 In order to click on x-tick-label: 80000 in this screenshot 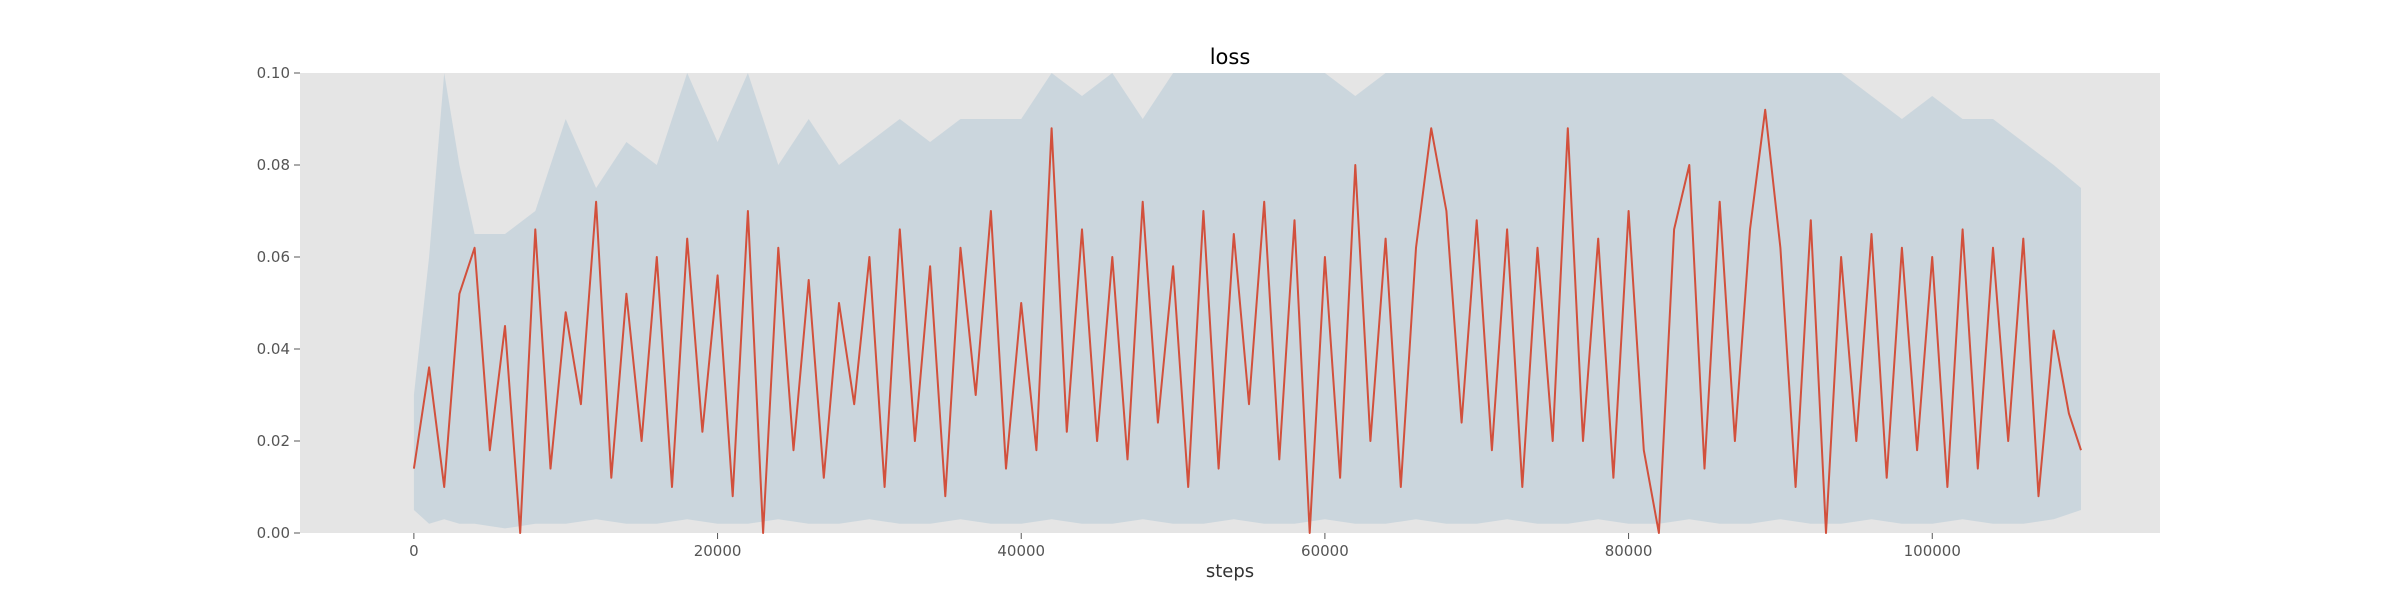, I will do `click(1629, 551)`.